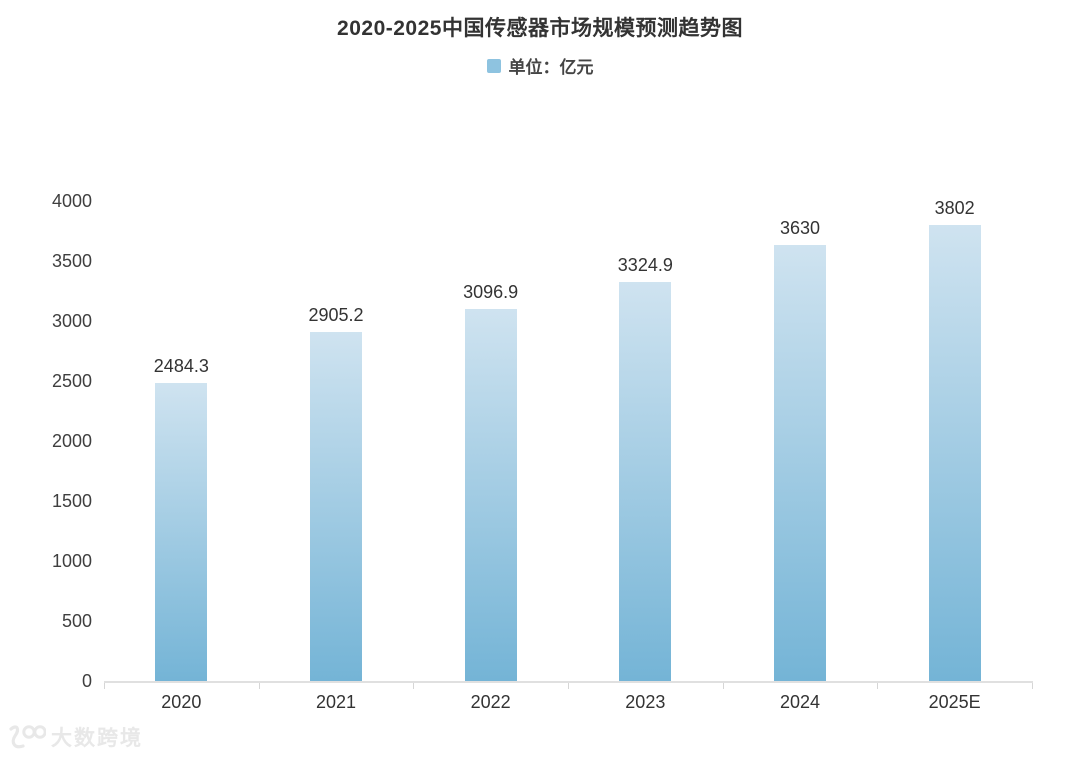 This screenshot has height=764, width=1080. What do you see at coordinates (86, 681) in the screenshot?
I see `y-axis-tick-label: 0` at bounding box center [86, 681].